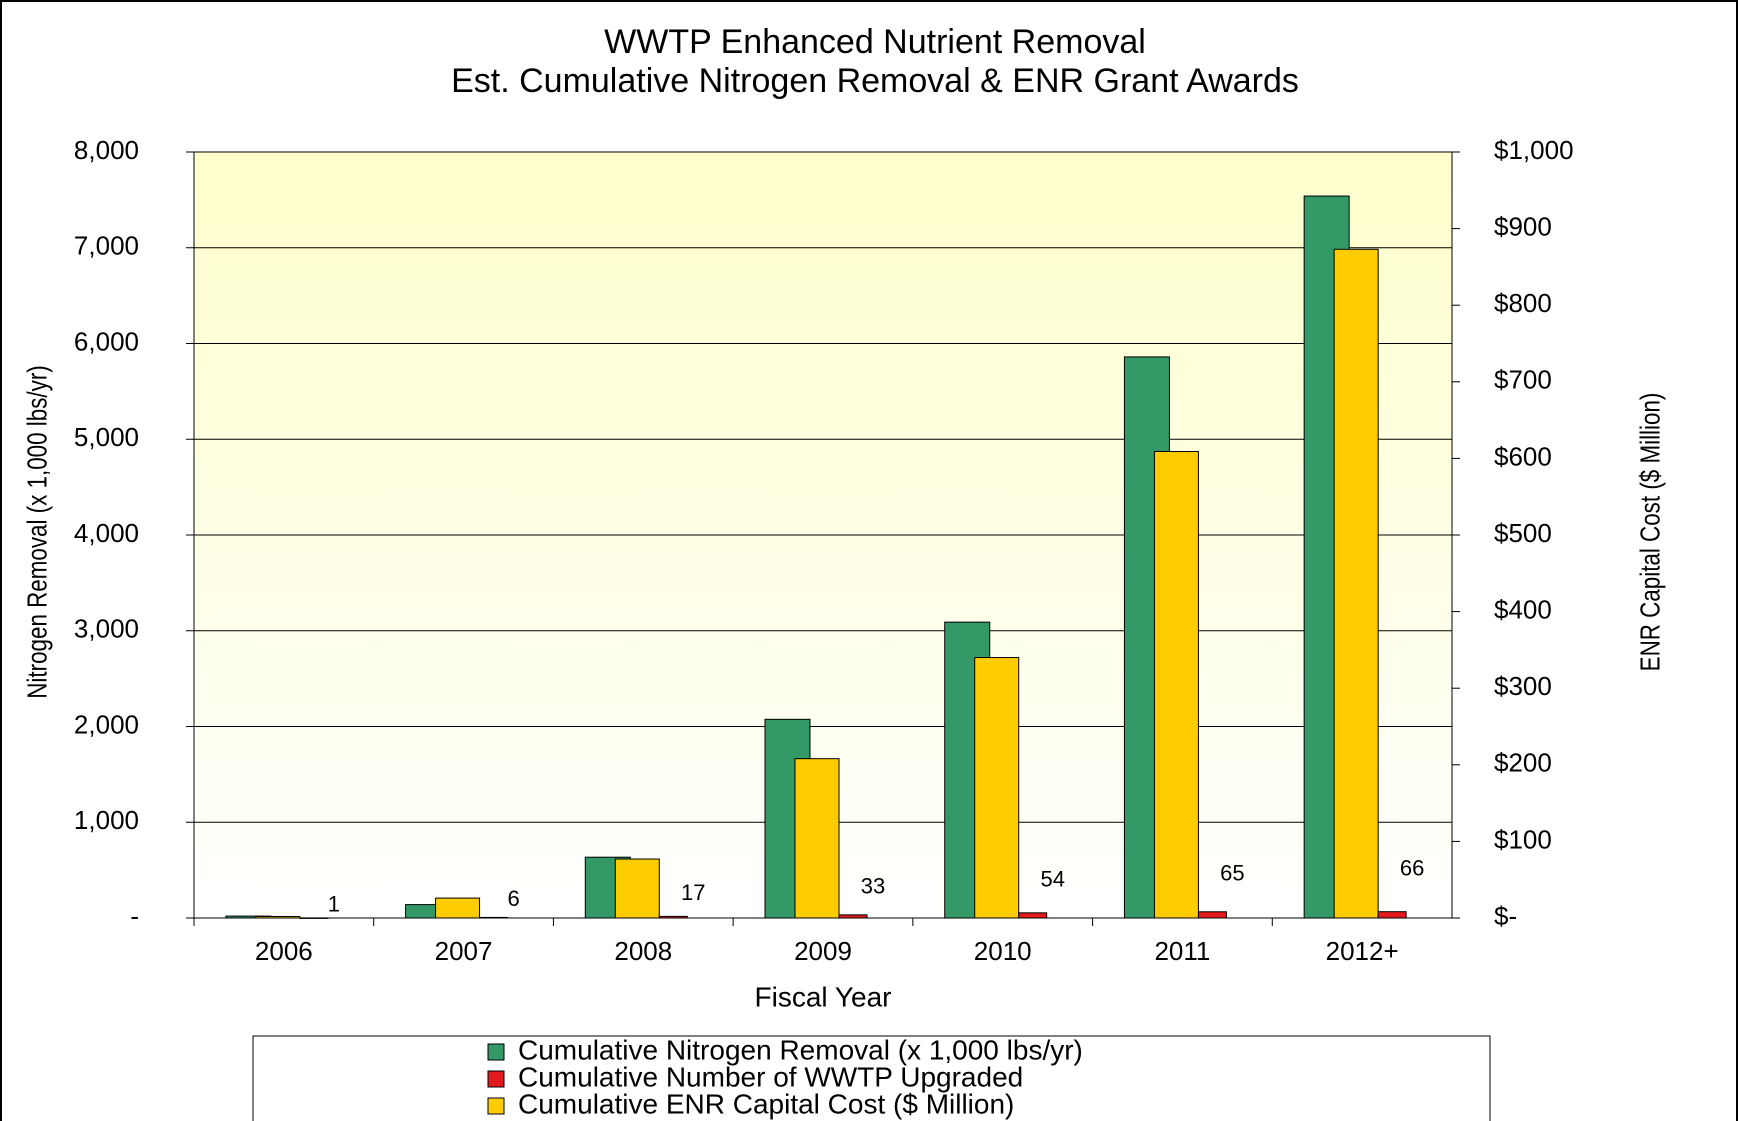 The height and width of the screenshot is (1121, 1738). I want to click on y-tick-label: 5,000, so click(106, 437).